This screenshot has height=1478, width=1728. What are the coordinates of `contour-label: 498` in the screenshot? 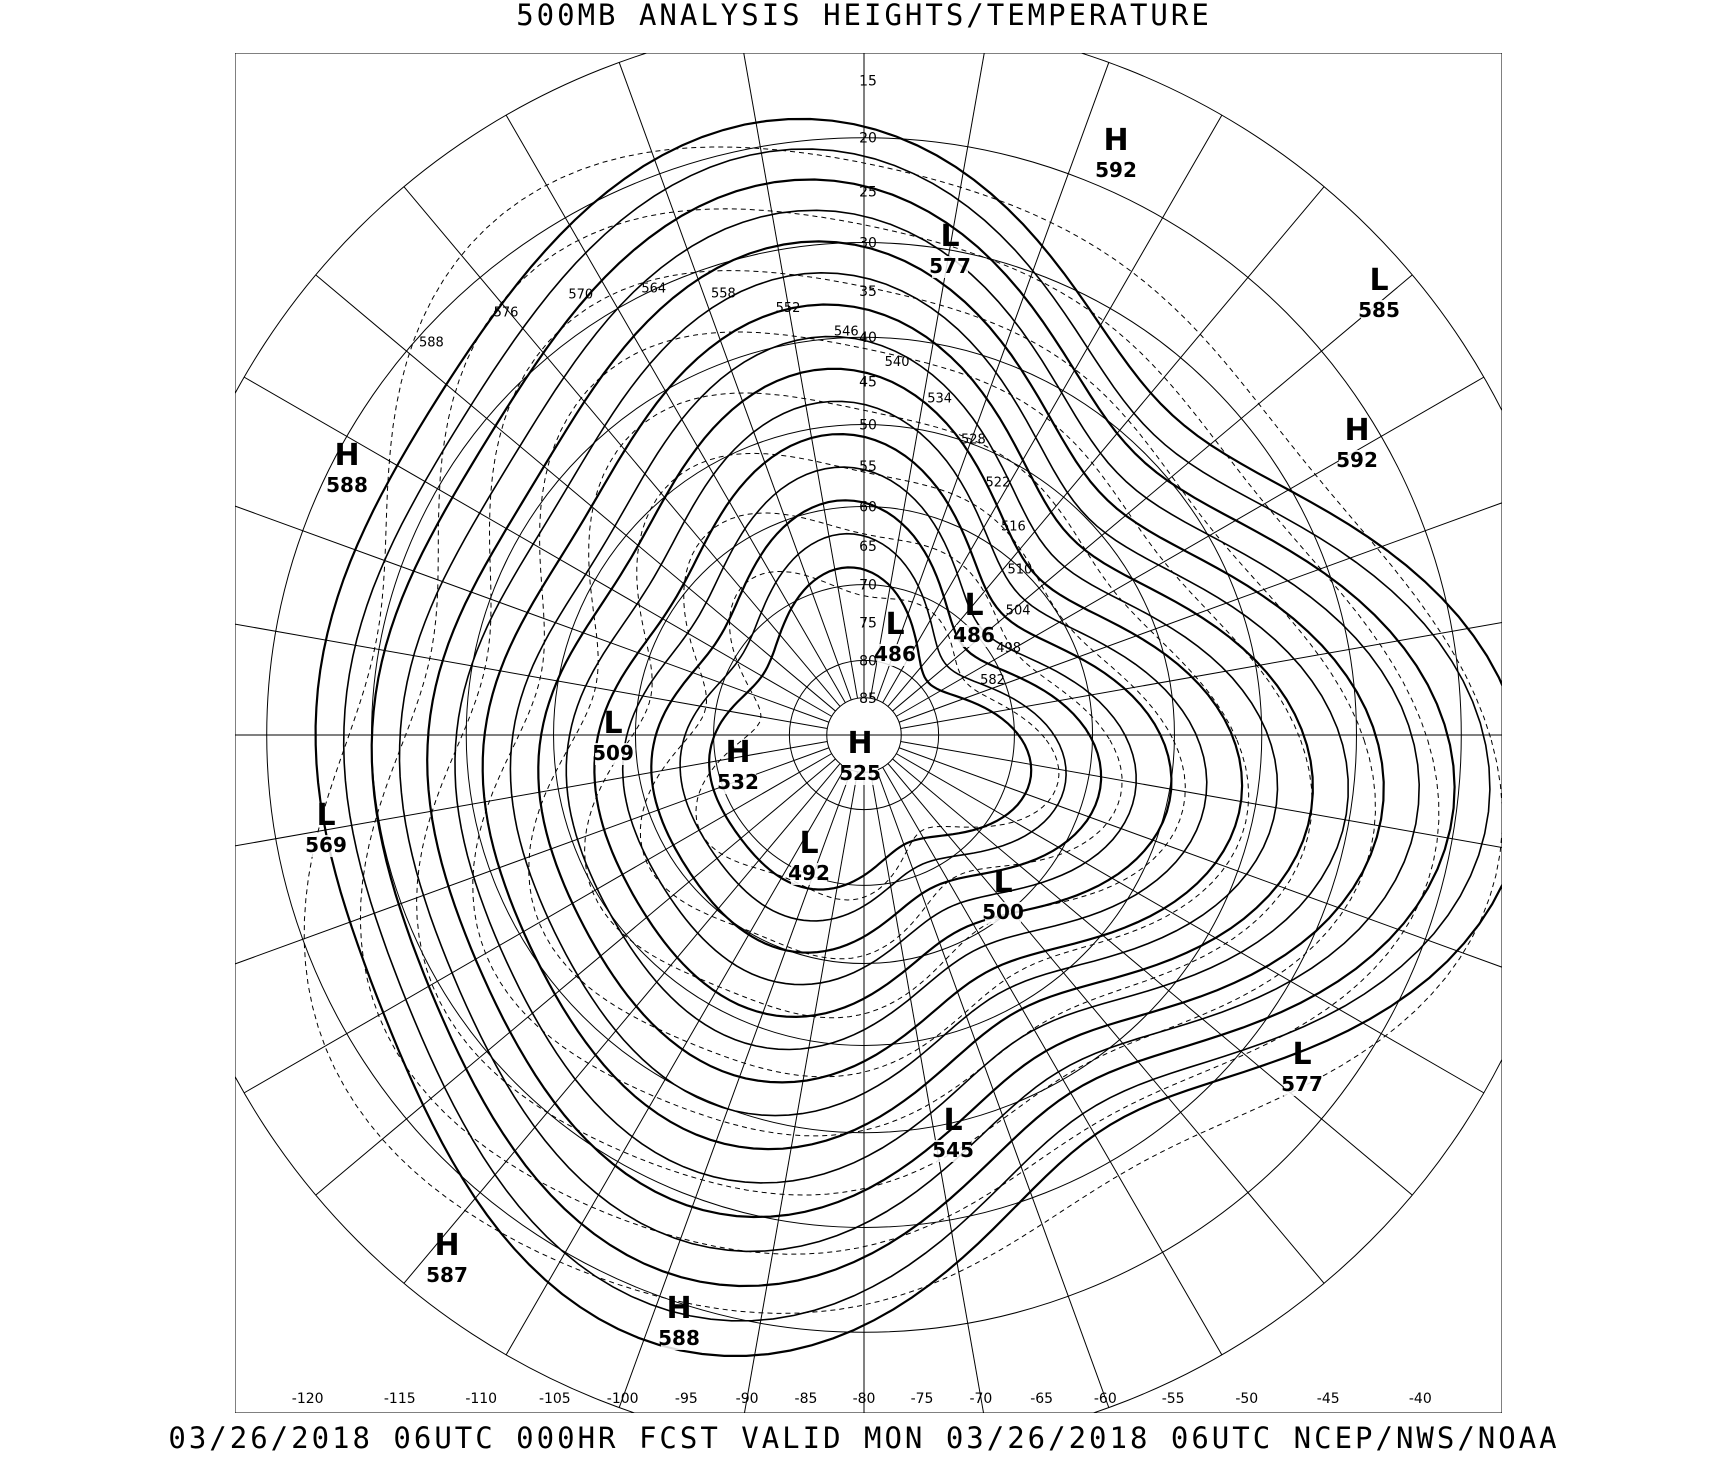 It's located at (1008, 648).